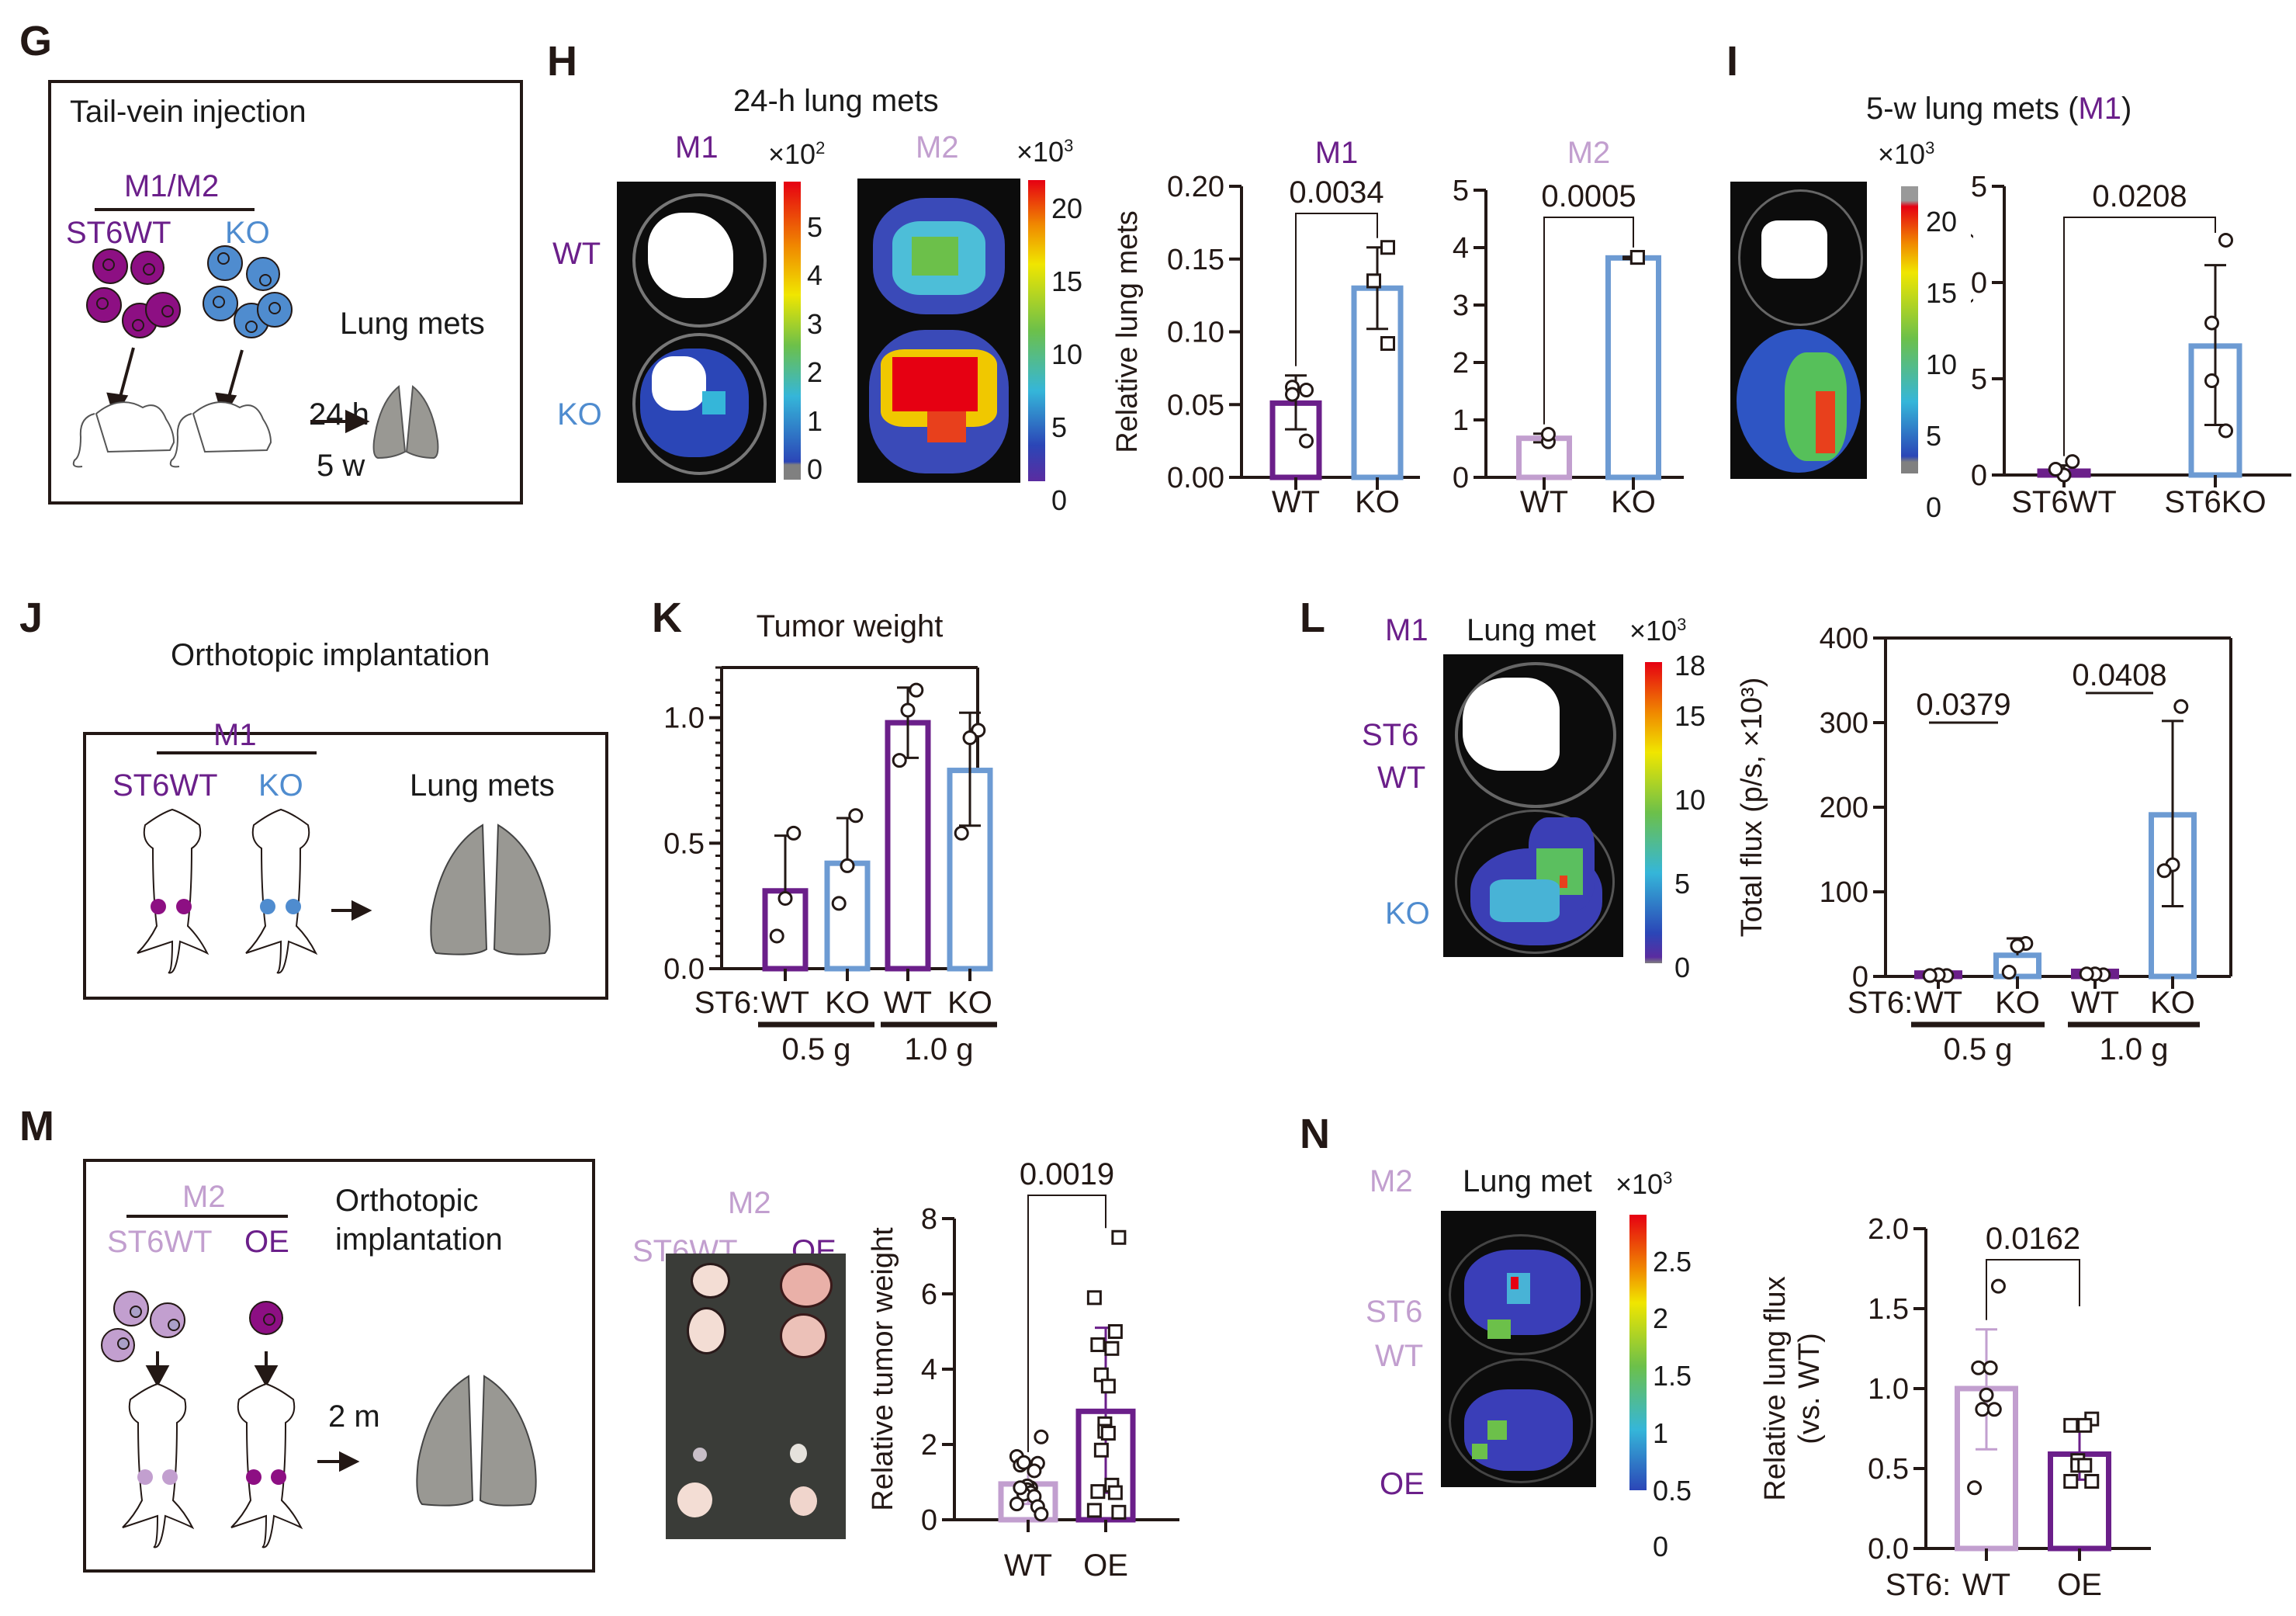  I want to click on panel-n-title: Lung met, so click(1527, 1181).